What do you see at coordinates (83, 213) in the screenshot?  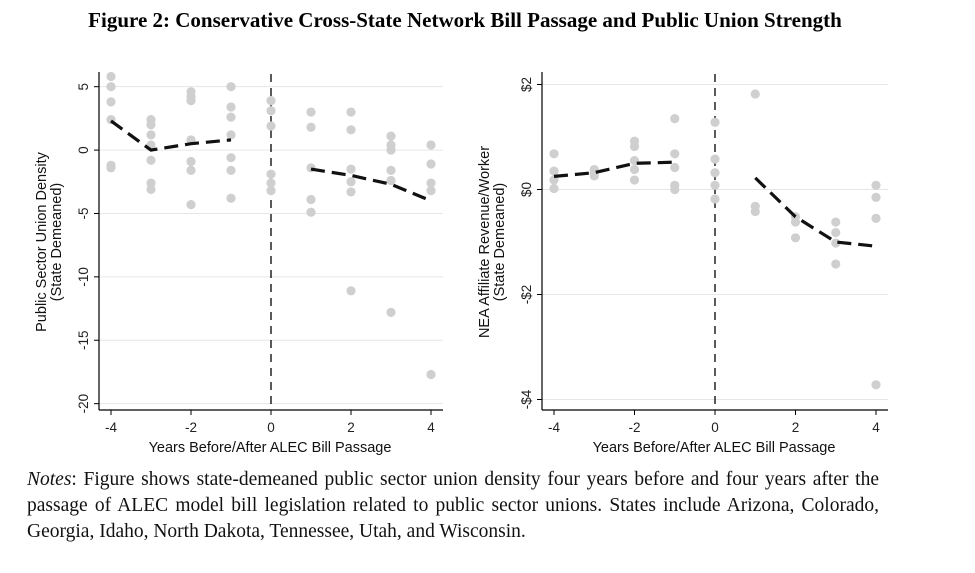 I see `y-tick-label-2: -5` at bounding box center [83, 213].